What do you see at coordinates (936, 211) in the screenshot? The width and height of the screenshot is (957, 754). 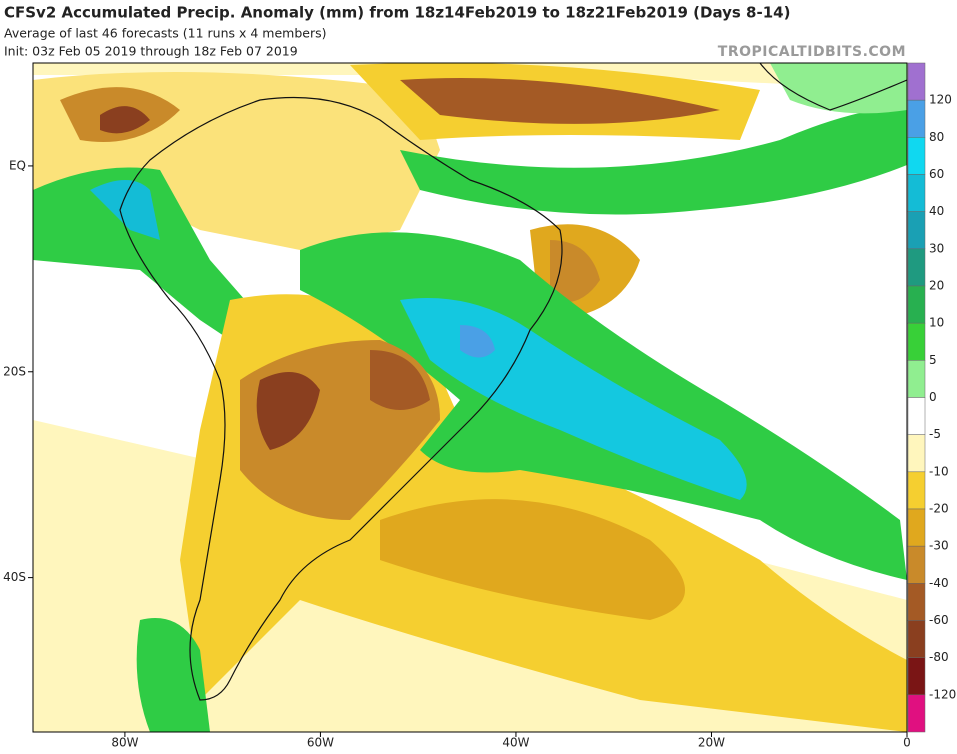 I see `colorbar-label: 40` at bounding box center [936, 211].